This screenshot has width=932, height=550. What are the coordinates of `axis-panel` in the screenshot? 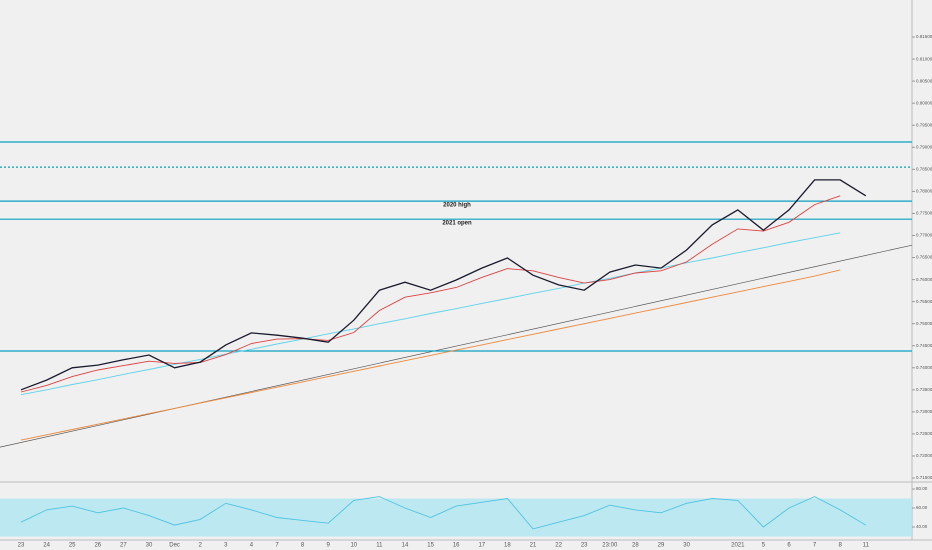 It's located at (922, 275).